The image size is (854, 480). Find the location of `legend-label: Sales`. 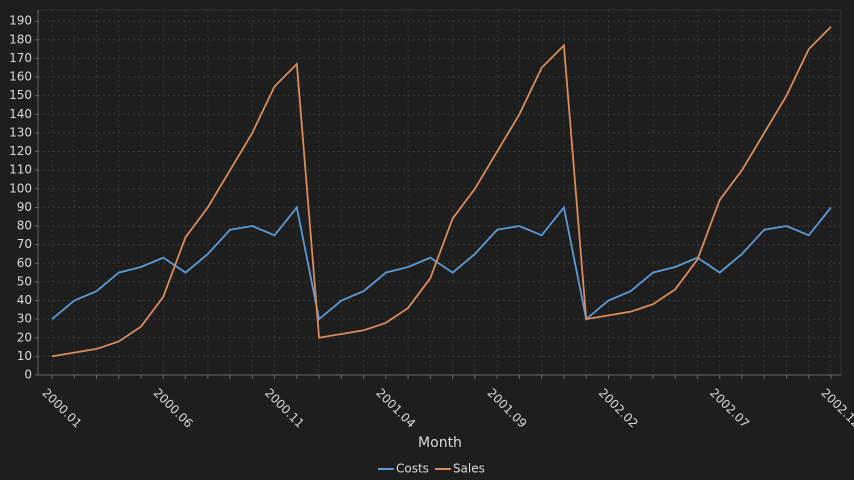

legend-label: Sales is located at coordinates (469, 469).